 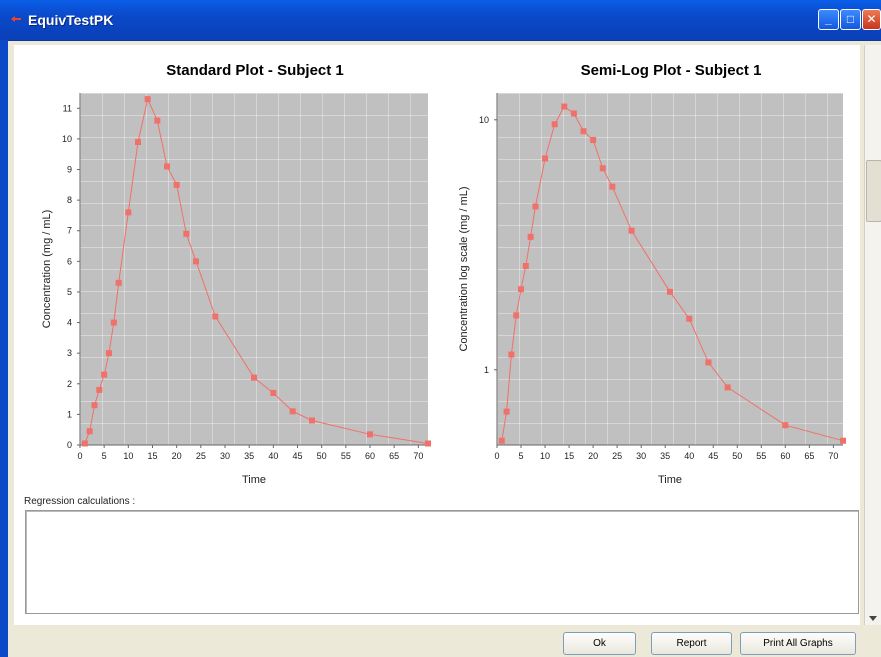 I want to click on title-bar: EquivTestPK _ □ ✕, so click(x=440, y=20).